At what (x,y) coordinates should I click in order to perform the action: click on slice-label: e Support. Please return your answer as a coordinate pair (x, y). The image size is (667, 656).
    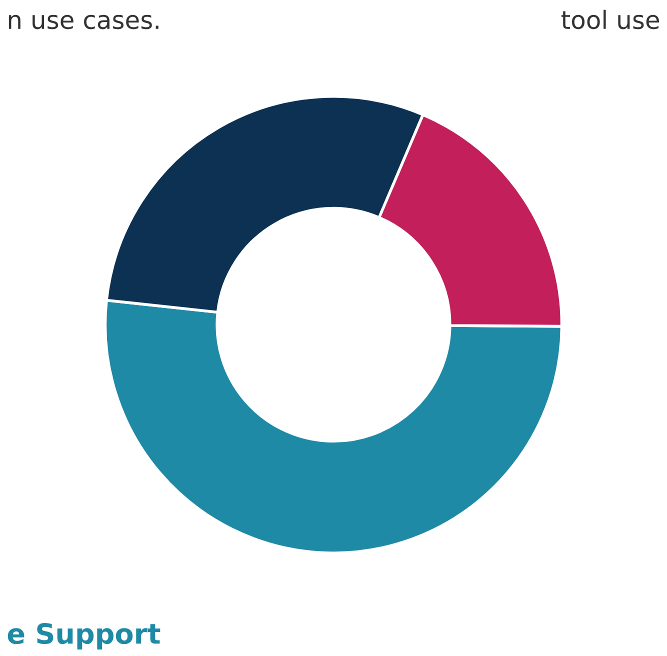
    Looking at the image, I should click on (84, 636).